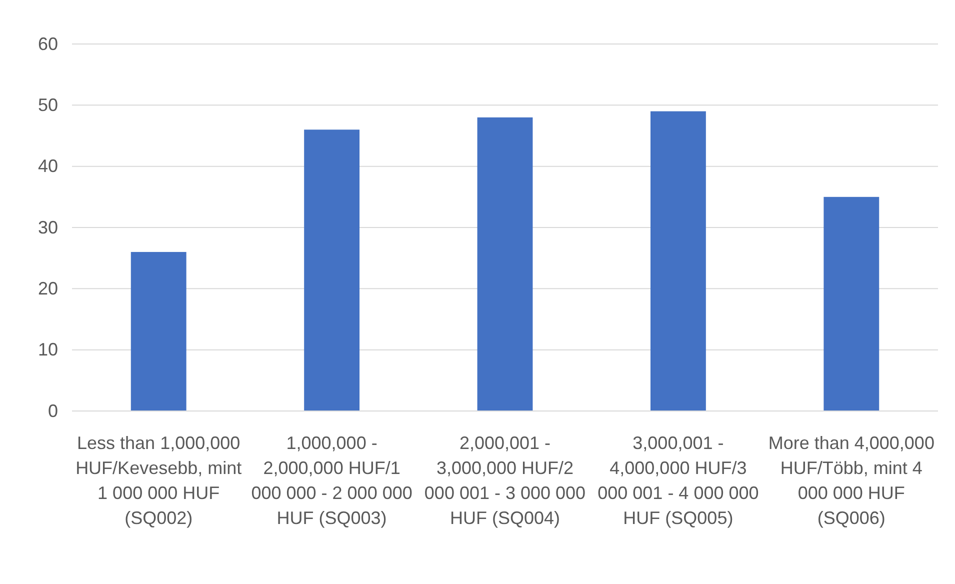 This screenshot has width=955, height=584. I want to click on x-tick-label: Less than 1,000,000 HUF/Kevesebb, mint 1 000 000 HUF (SQ002), so click(159, 480).